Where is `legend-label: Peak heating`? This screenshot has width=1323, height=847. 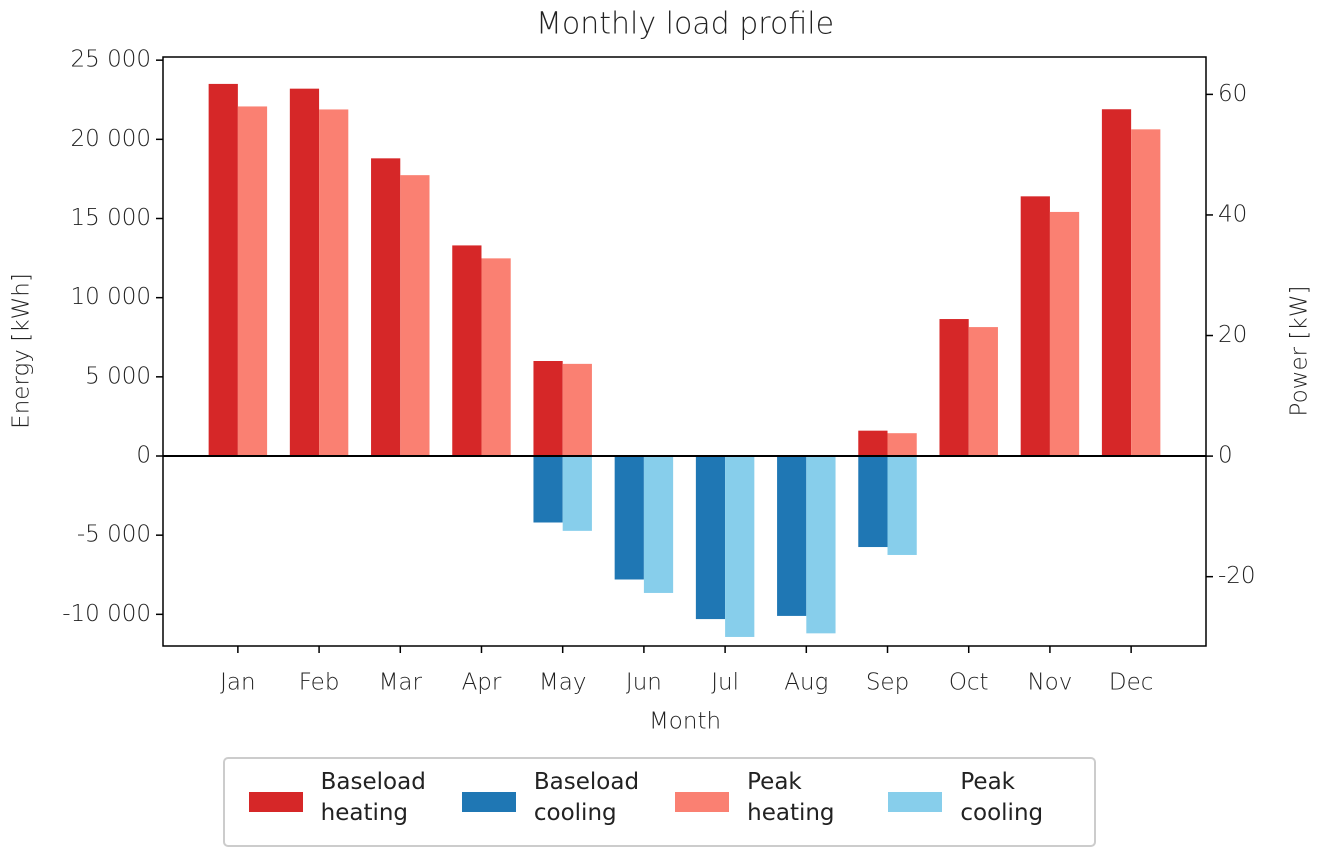
legend-label: Peak heating is located at coordinates (791, 797).